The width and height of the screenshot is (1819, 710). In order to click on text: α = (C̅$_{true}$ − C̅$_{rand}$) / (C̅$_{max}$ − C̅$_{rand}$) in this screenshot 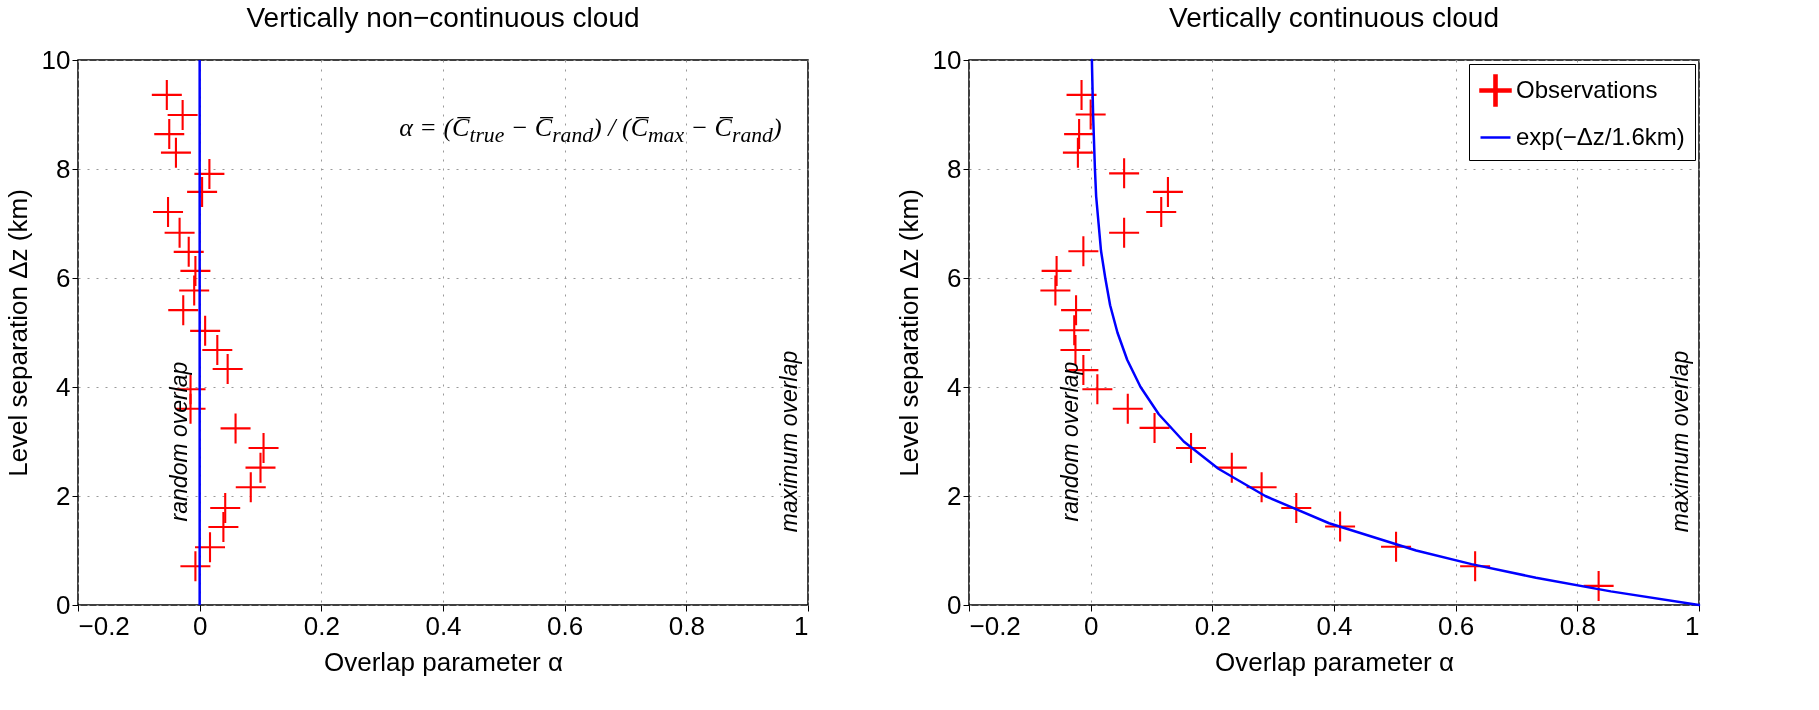, I will do `click(590, 130)`.